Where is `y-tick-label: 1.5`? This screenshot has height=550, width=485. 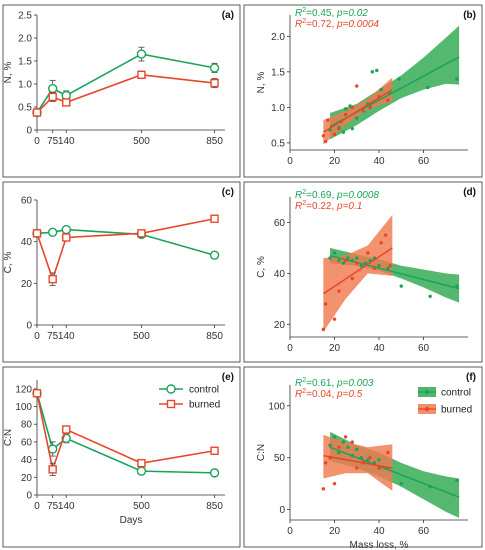 y-tick-label: 1.5 is located at coordinates (25, 62).